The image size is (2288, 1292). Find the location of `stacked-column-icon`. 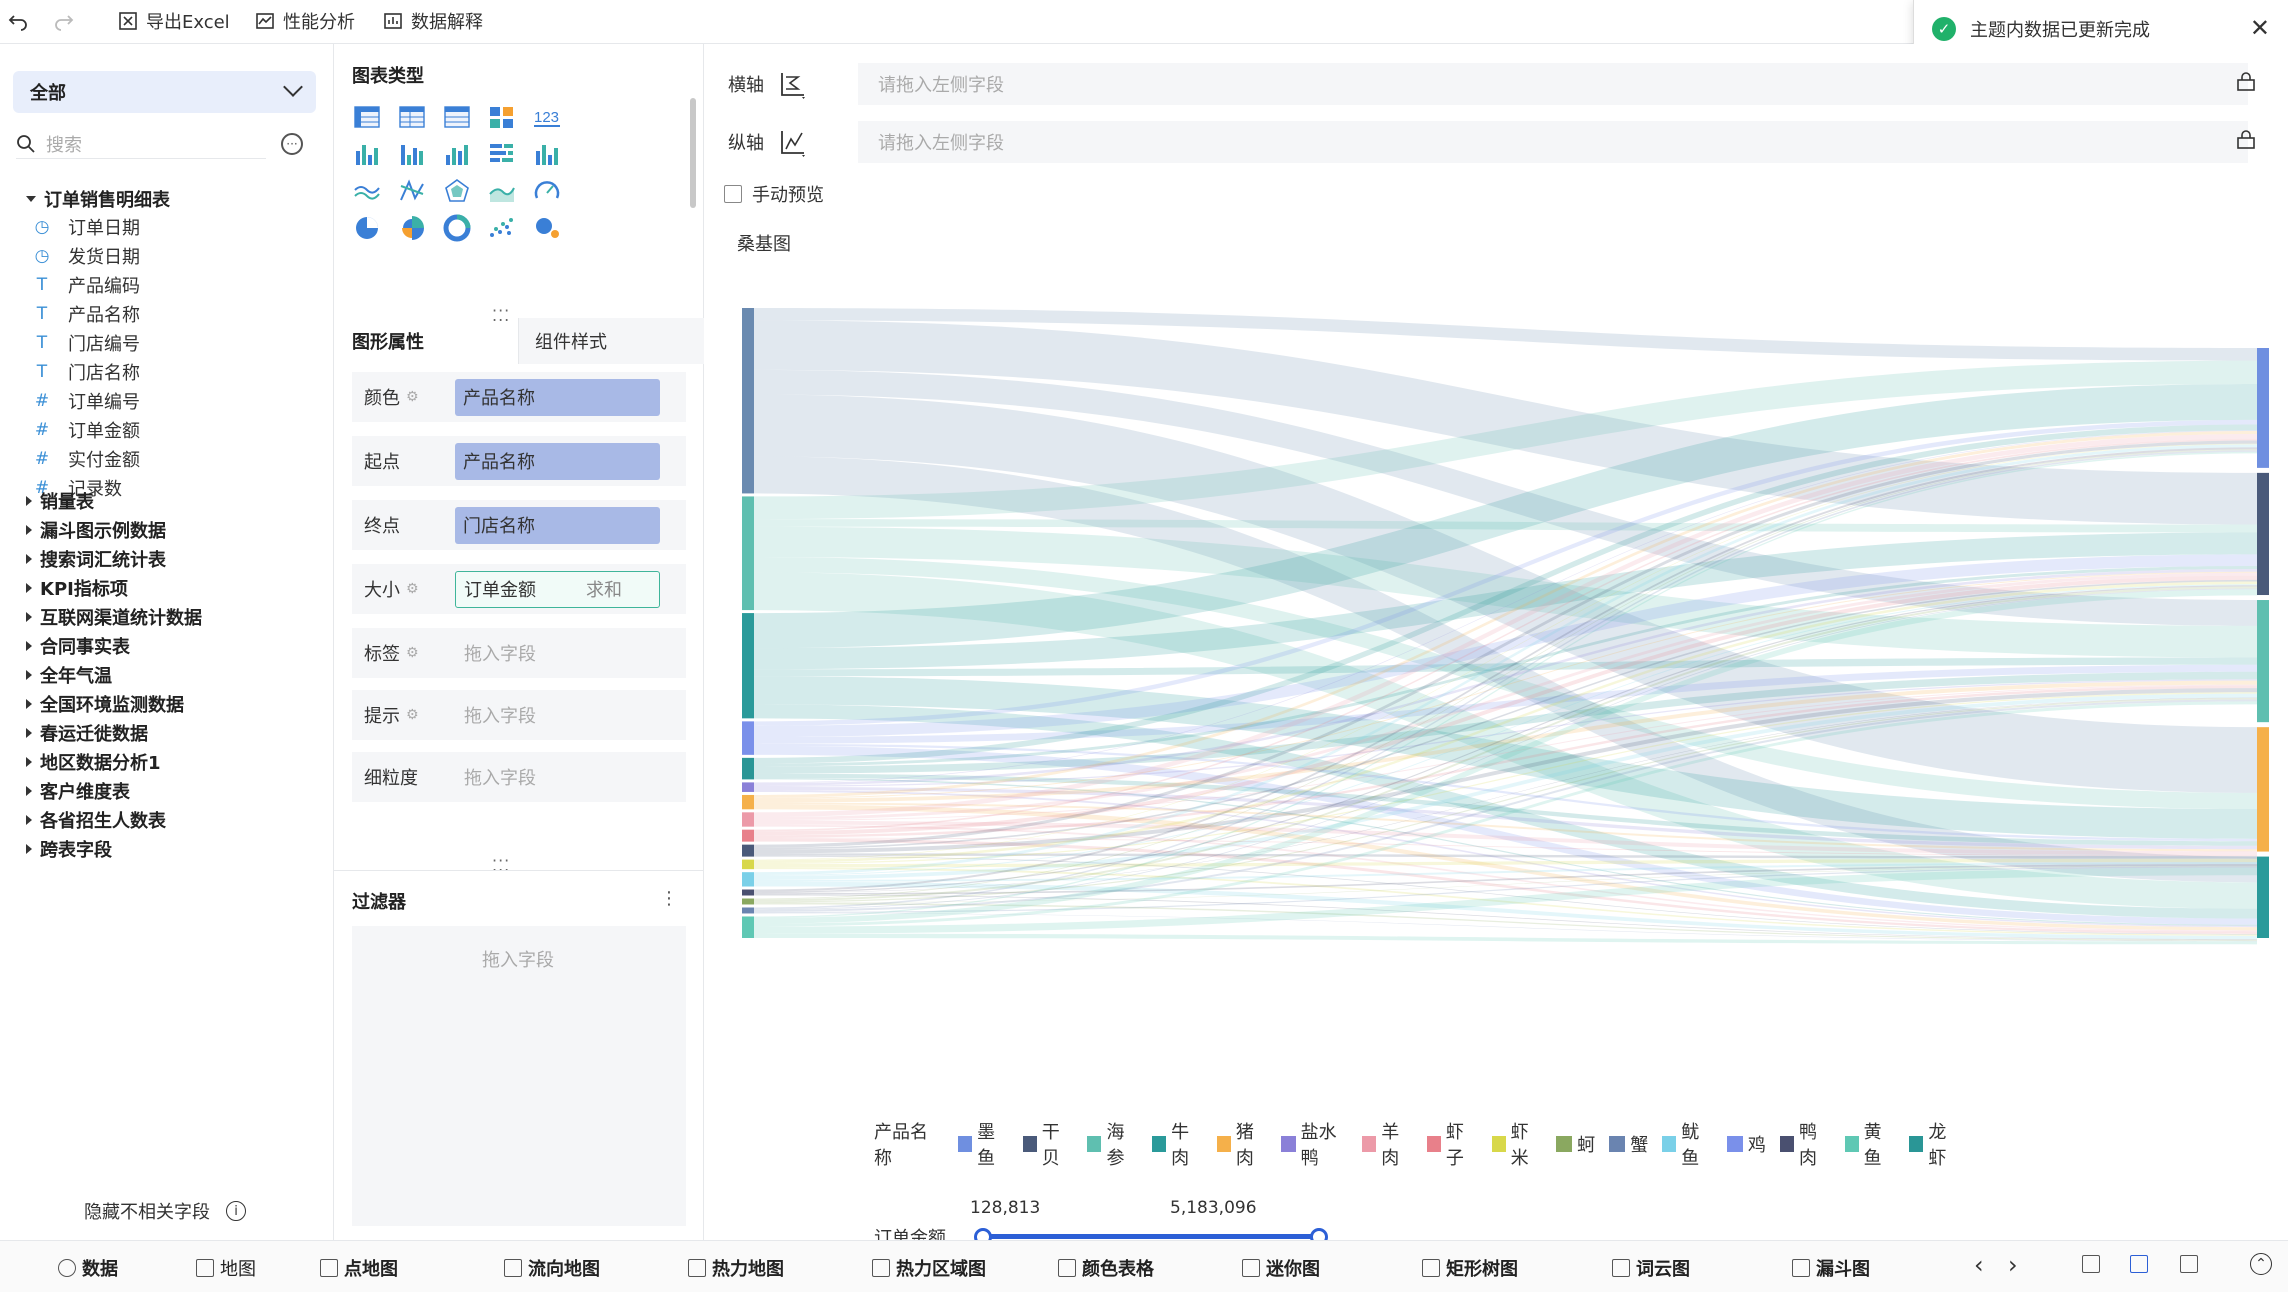

stacked-column-icon is located at coordinates (367, 154).